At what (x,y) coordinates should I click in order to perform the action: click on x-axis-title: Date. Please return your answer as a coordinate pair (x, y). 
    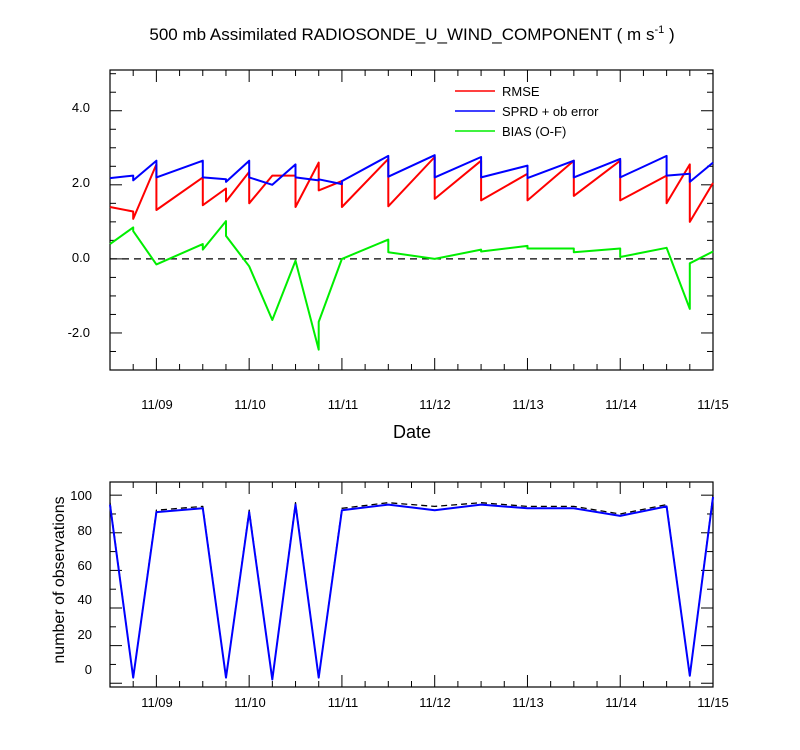
    Looking at the image, I should click on (412, 432).